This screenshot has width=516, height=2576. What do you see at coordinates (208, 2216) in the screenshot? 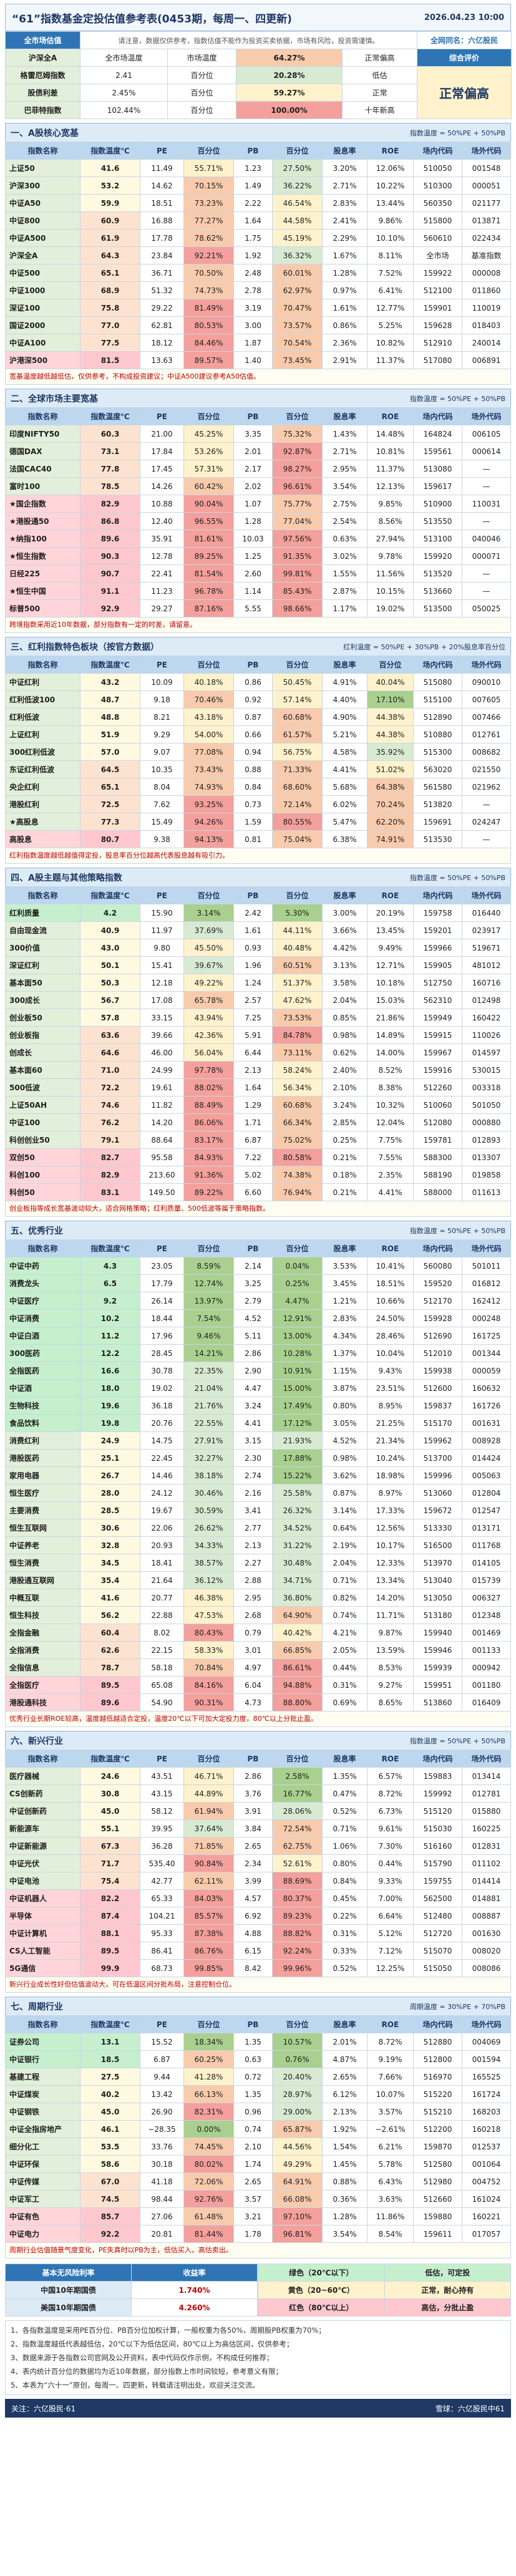
I see `pe-percentile: 61.48%` at bounding box center [208, 2216].